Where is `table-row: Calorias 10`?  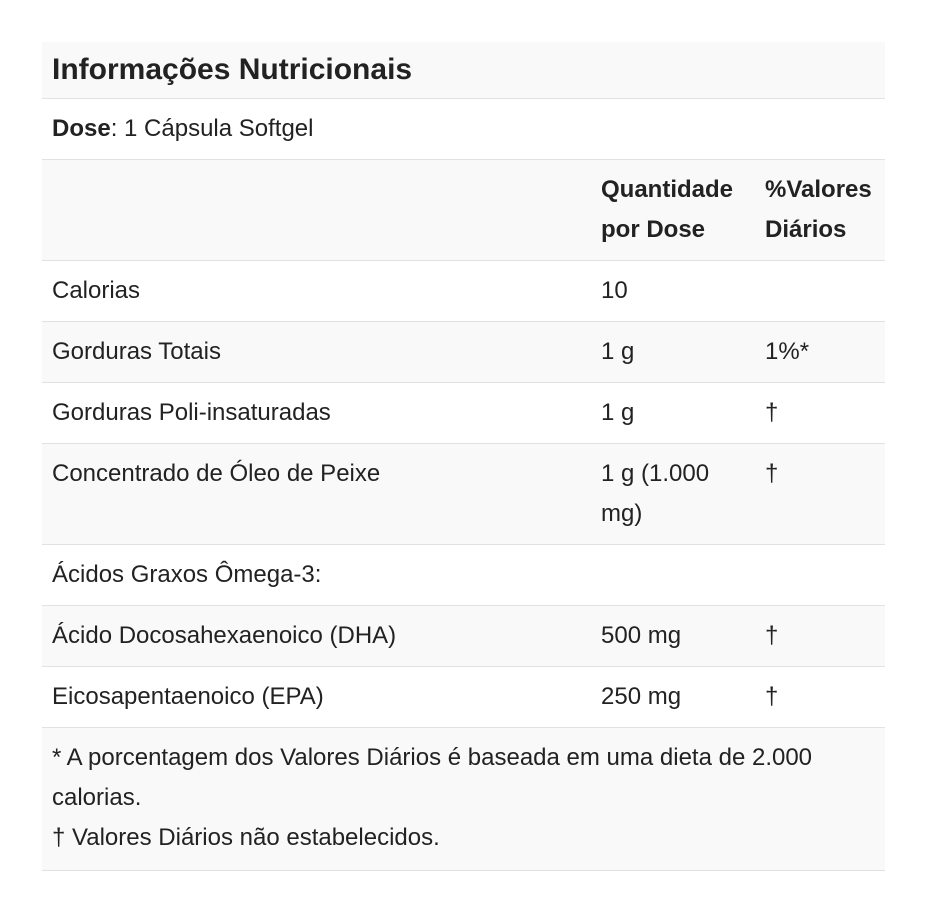
table-row: Calorias 10 is located at coordinates (464, 291).